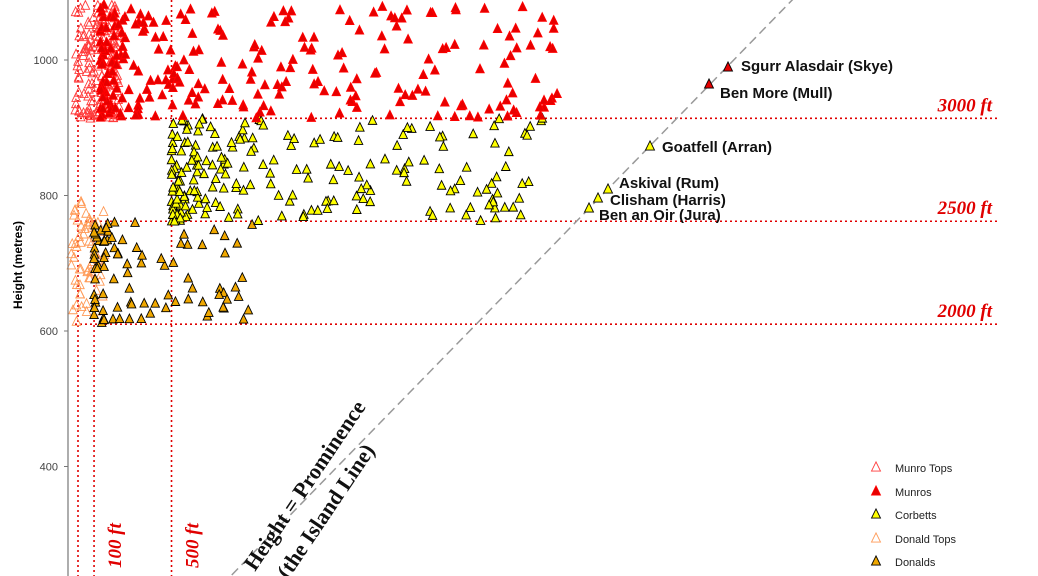  Describe the element at coordinates (49, 332) in the screenshot. I see `y-tick-label: 600` at that location.